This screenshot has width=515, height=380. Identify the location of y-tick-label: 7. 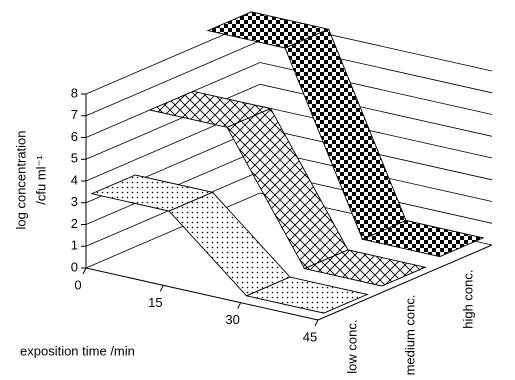
(74, 114).